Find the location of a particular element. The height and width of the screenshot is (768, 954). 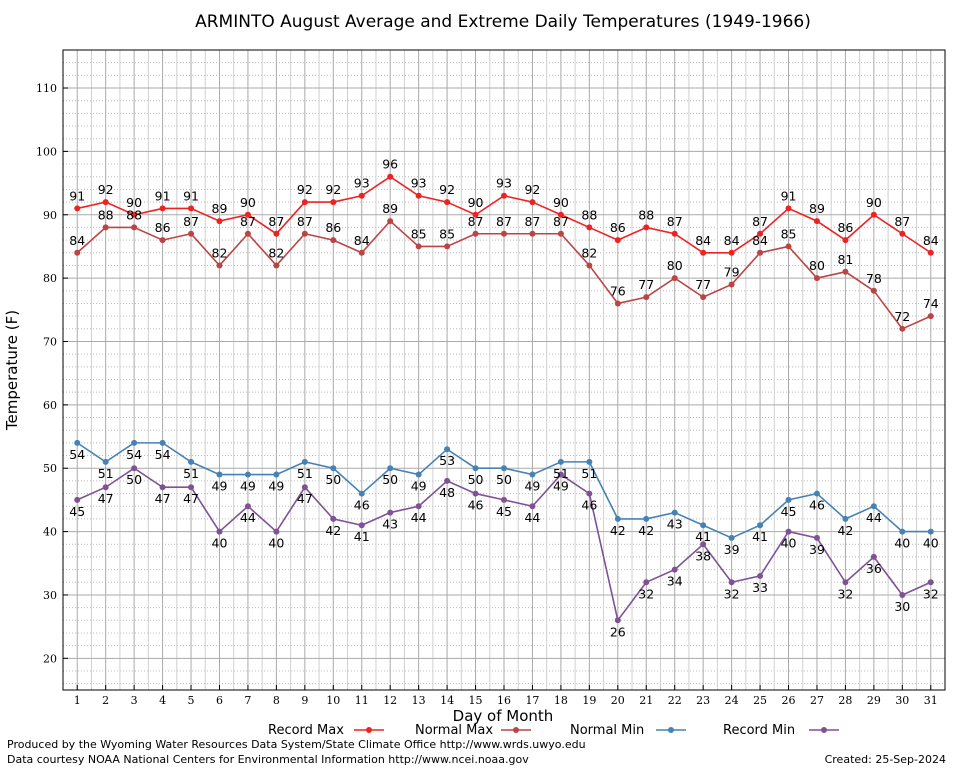

data-label: 80 is located at coordinates (675, 265).